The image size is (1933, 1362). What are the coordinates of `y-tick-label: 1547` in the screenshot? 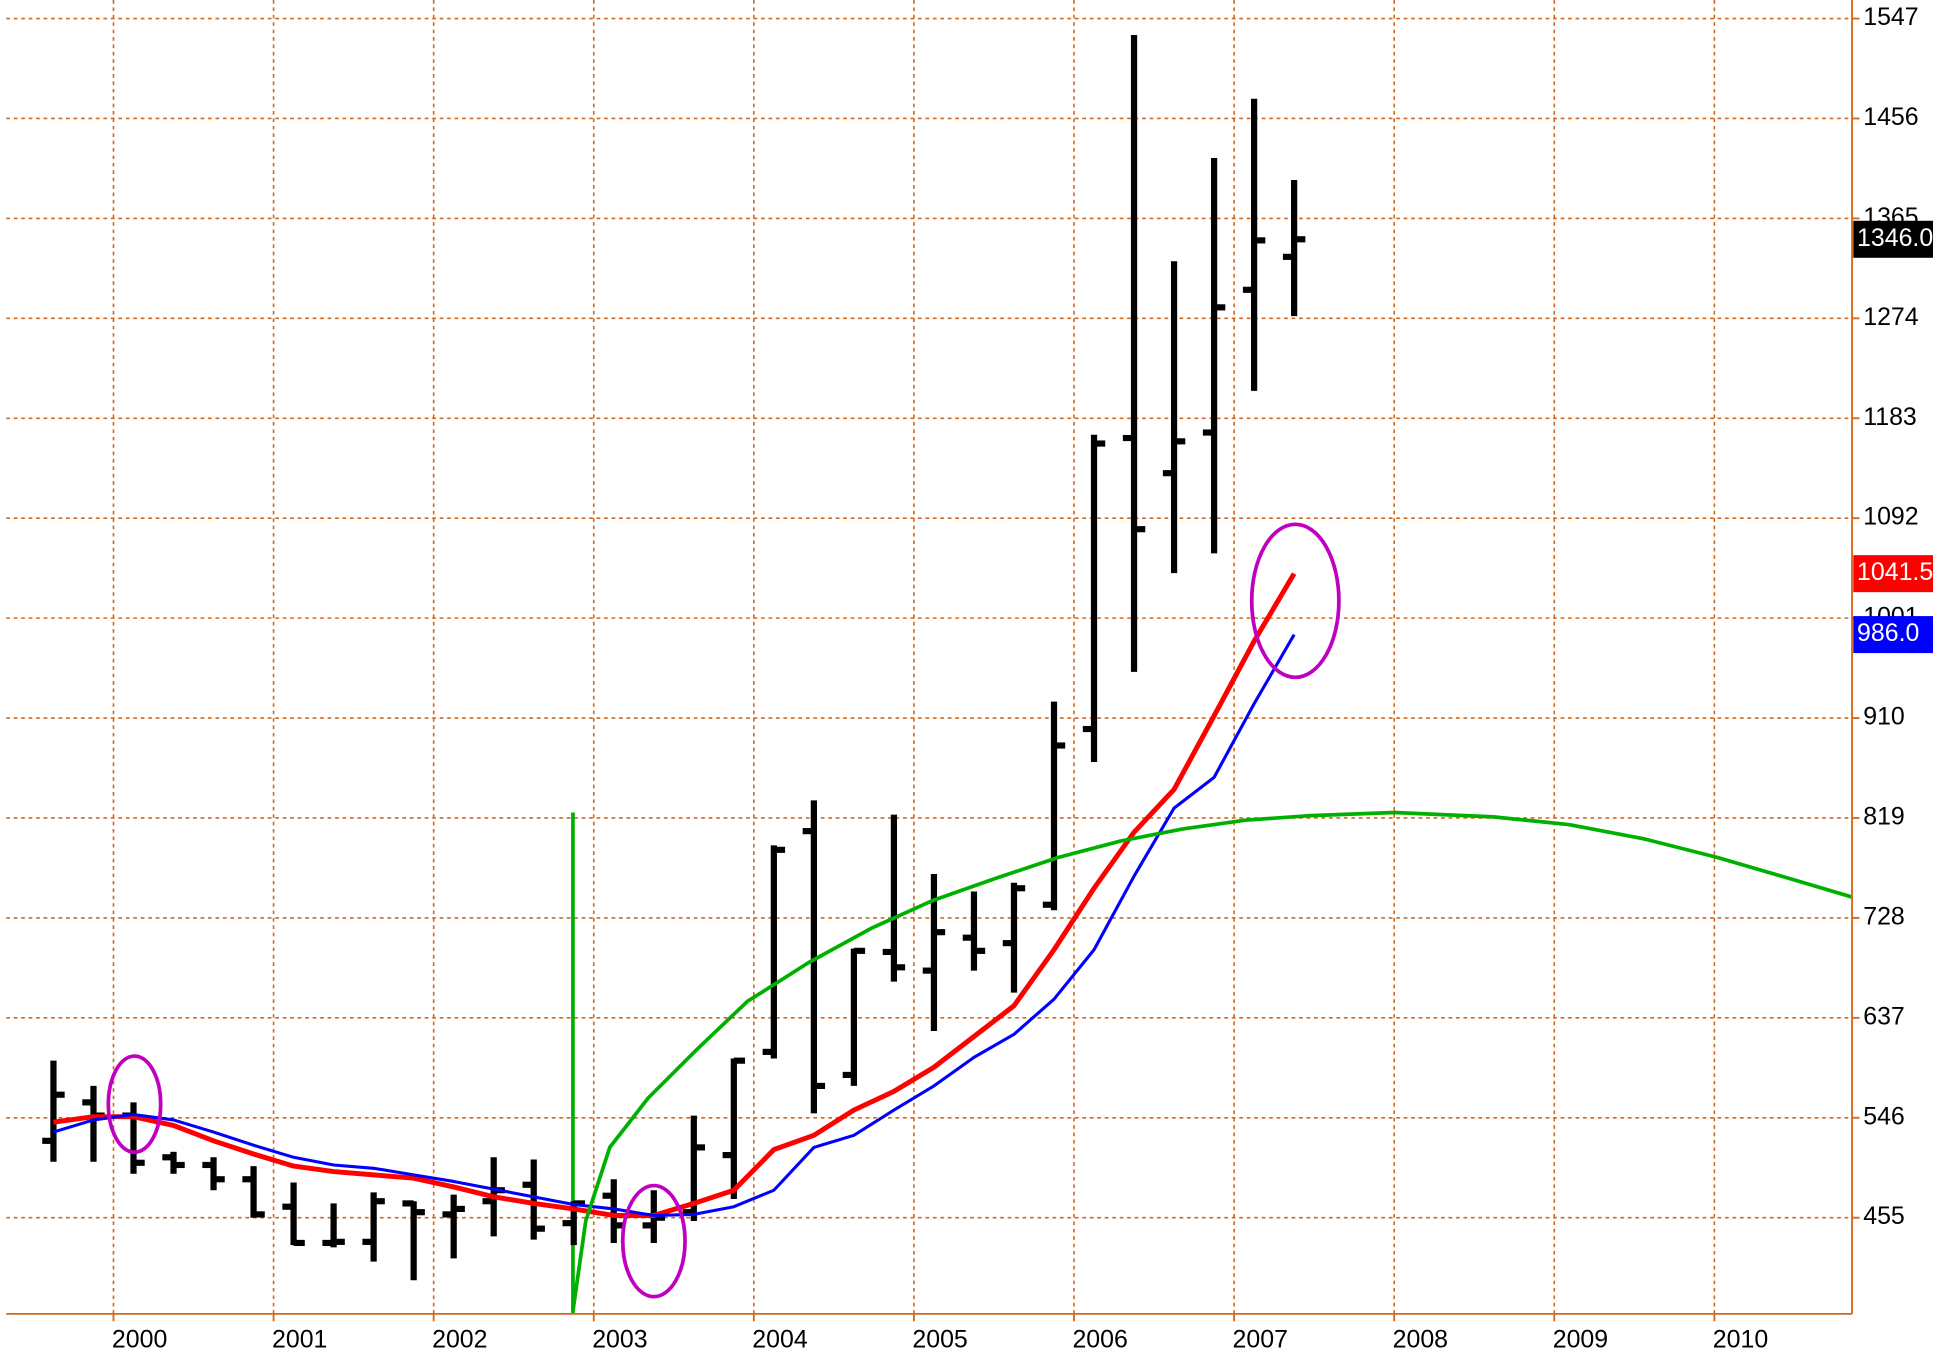 It's located at (1890, 17).